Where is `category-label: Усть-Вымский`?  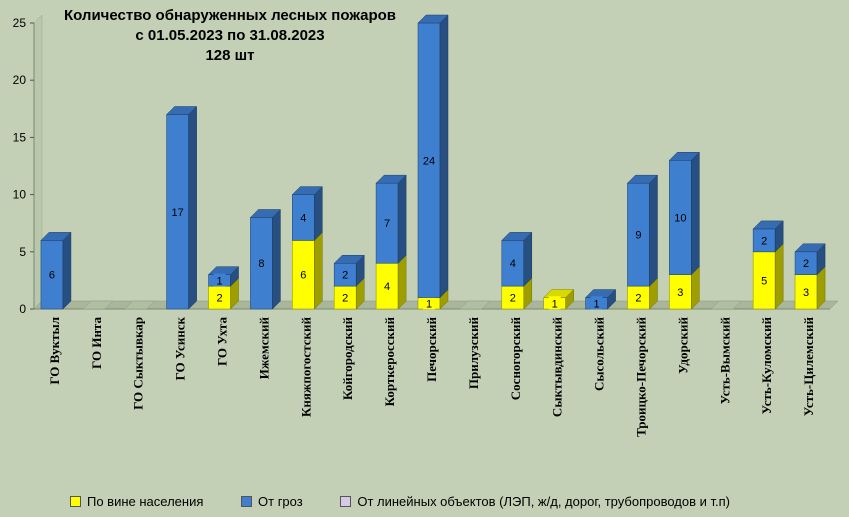
category-label: Усть-Вымский is located at coordinates (724, 360).